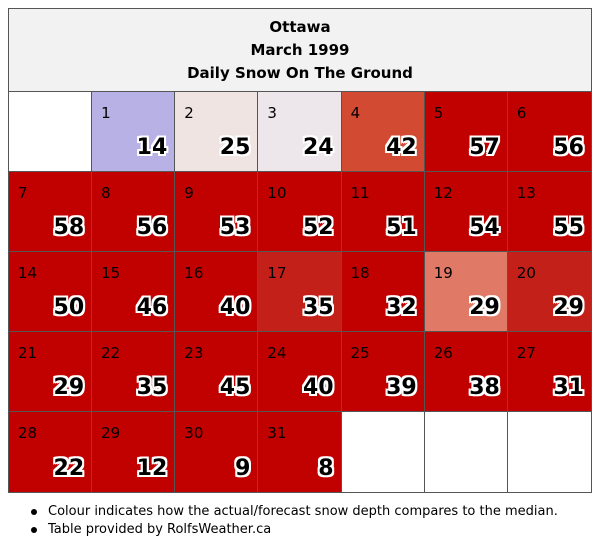  I want to click on day-number: 3, so click(272, 113).